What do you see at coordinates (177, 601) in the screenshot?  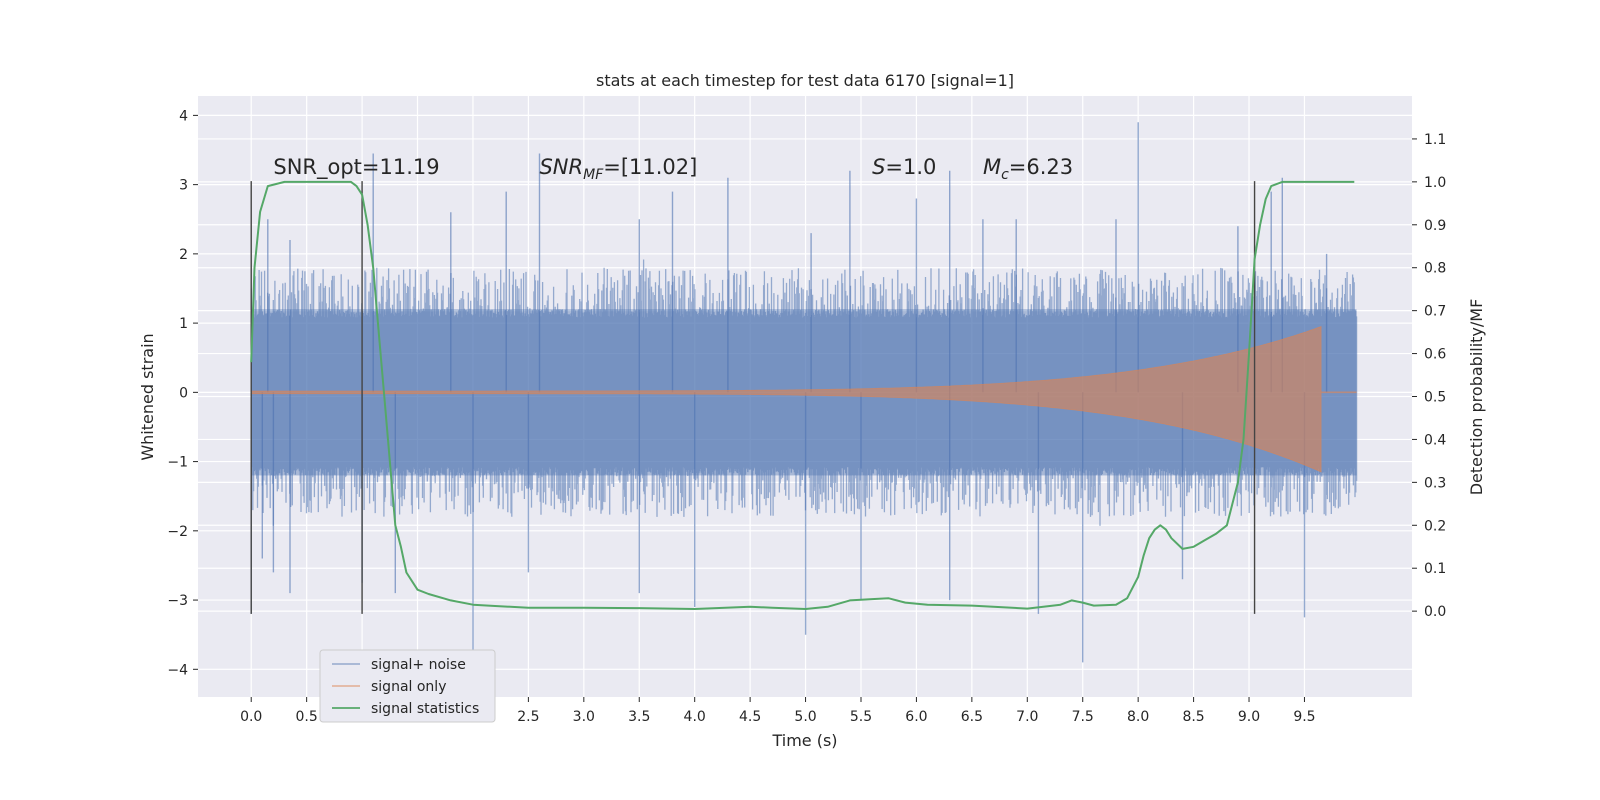 I see `y-tick-label-7: −3` at bounding box center [177, 601].